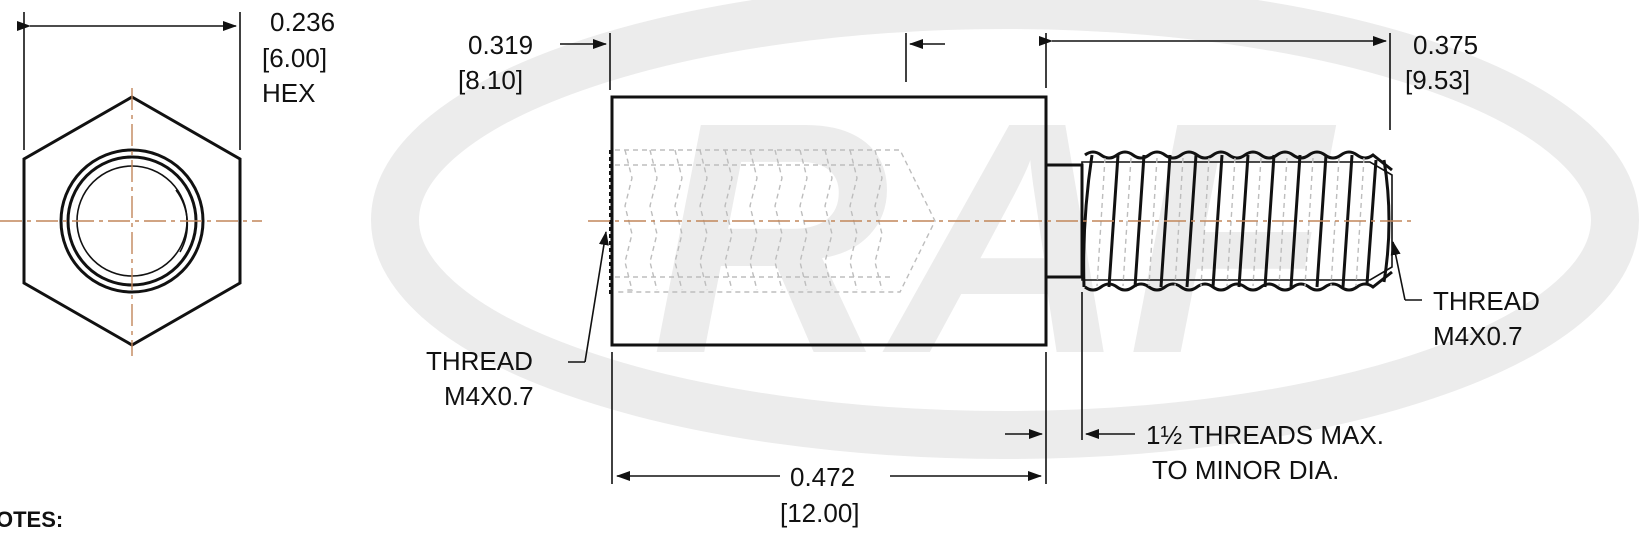 This screenshot has width=1642, height=553. I want to click on stud-length-dimension: 0.375 [9.53], so click(1258, 80).